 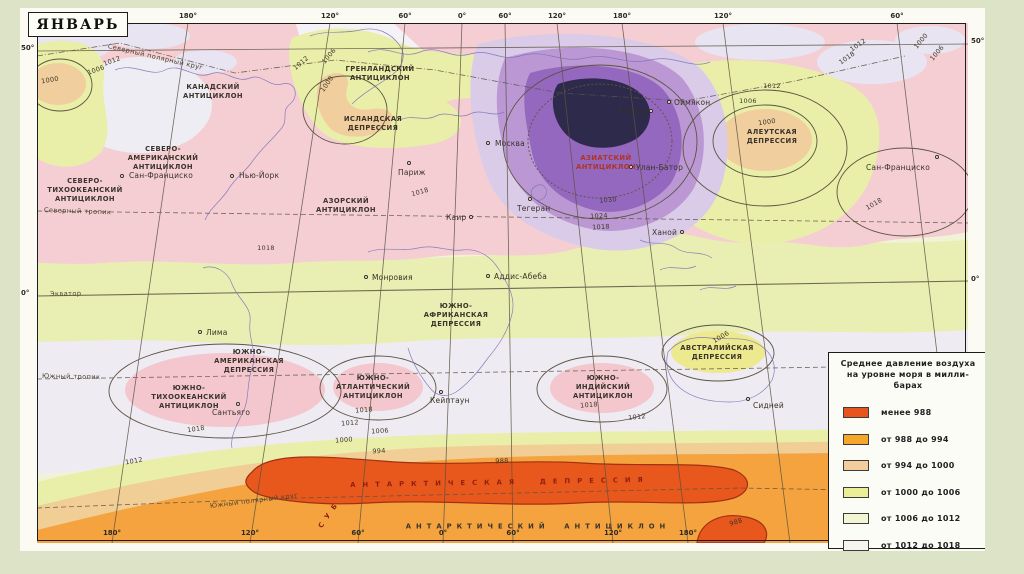 What do you see at coordinates (28, 48) in the screenshot?
I see `latitude-tick-left: 50°` at bounding box center [28, 48].